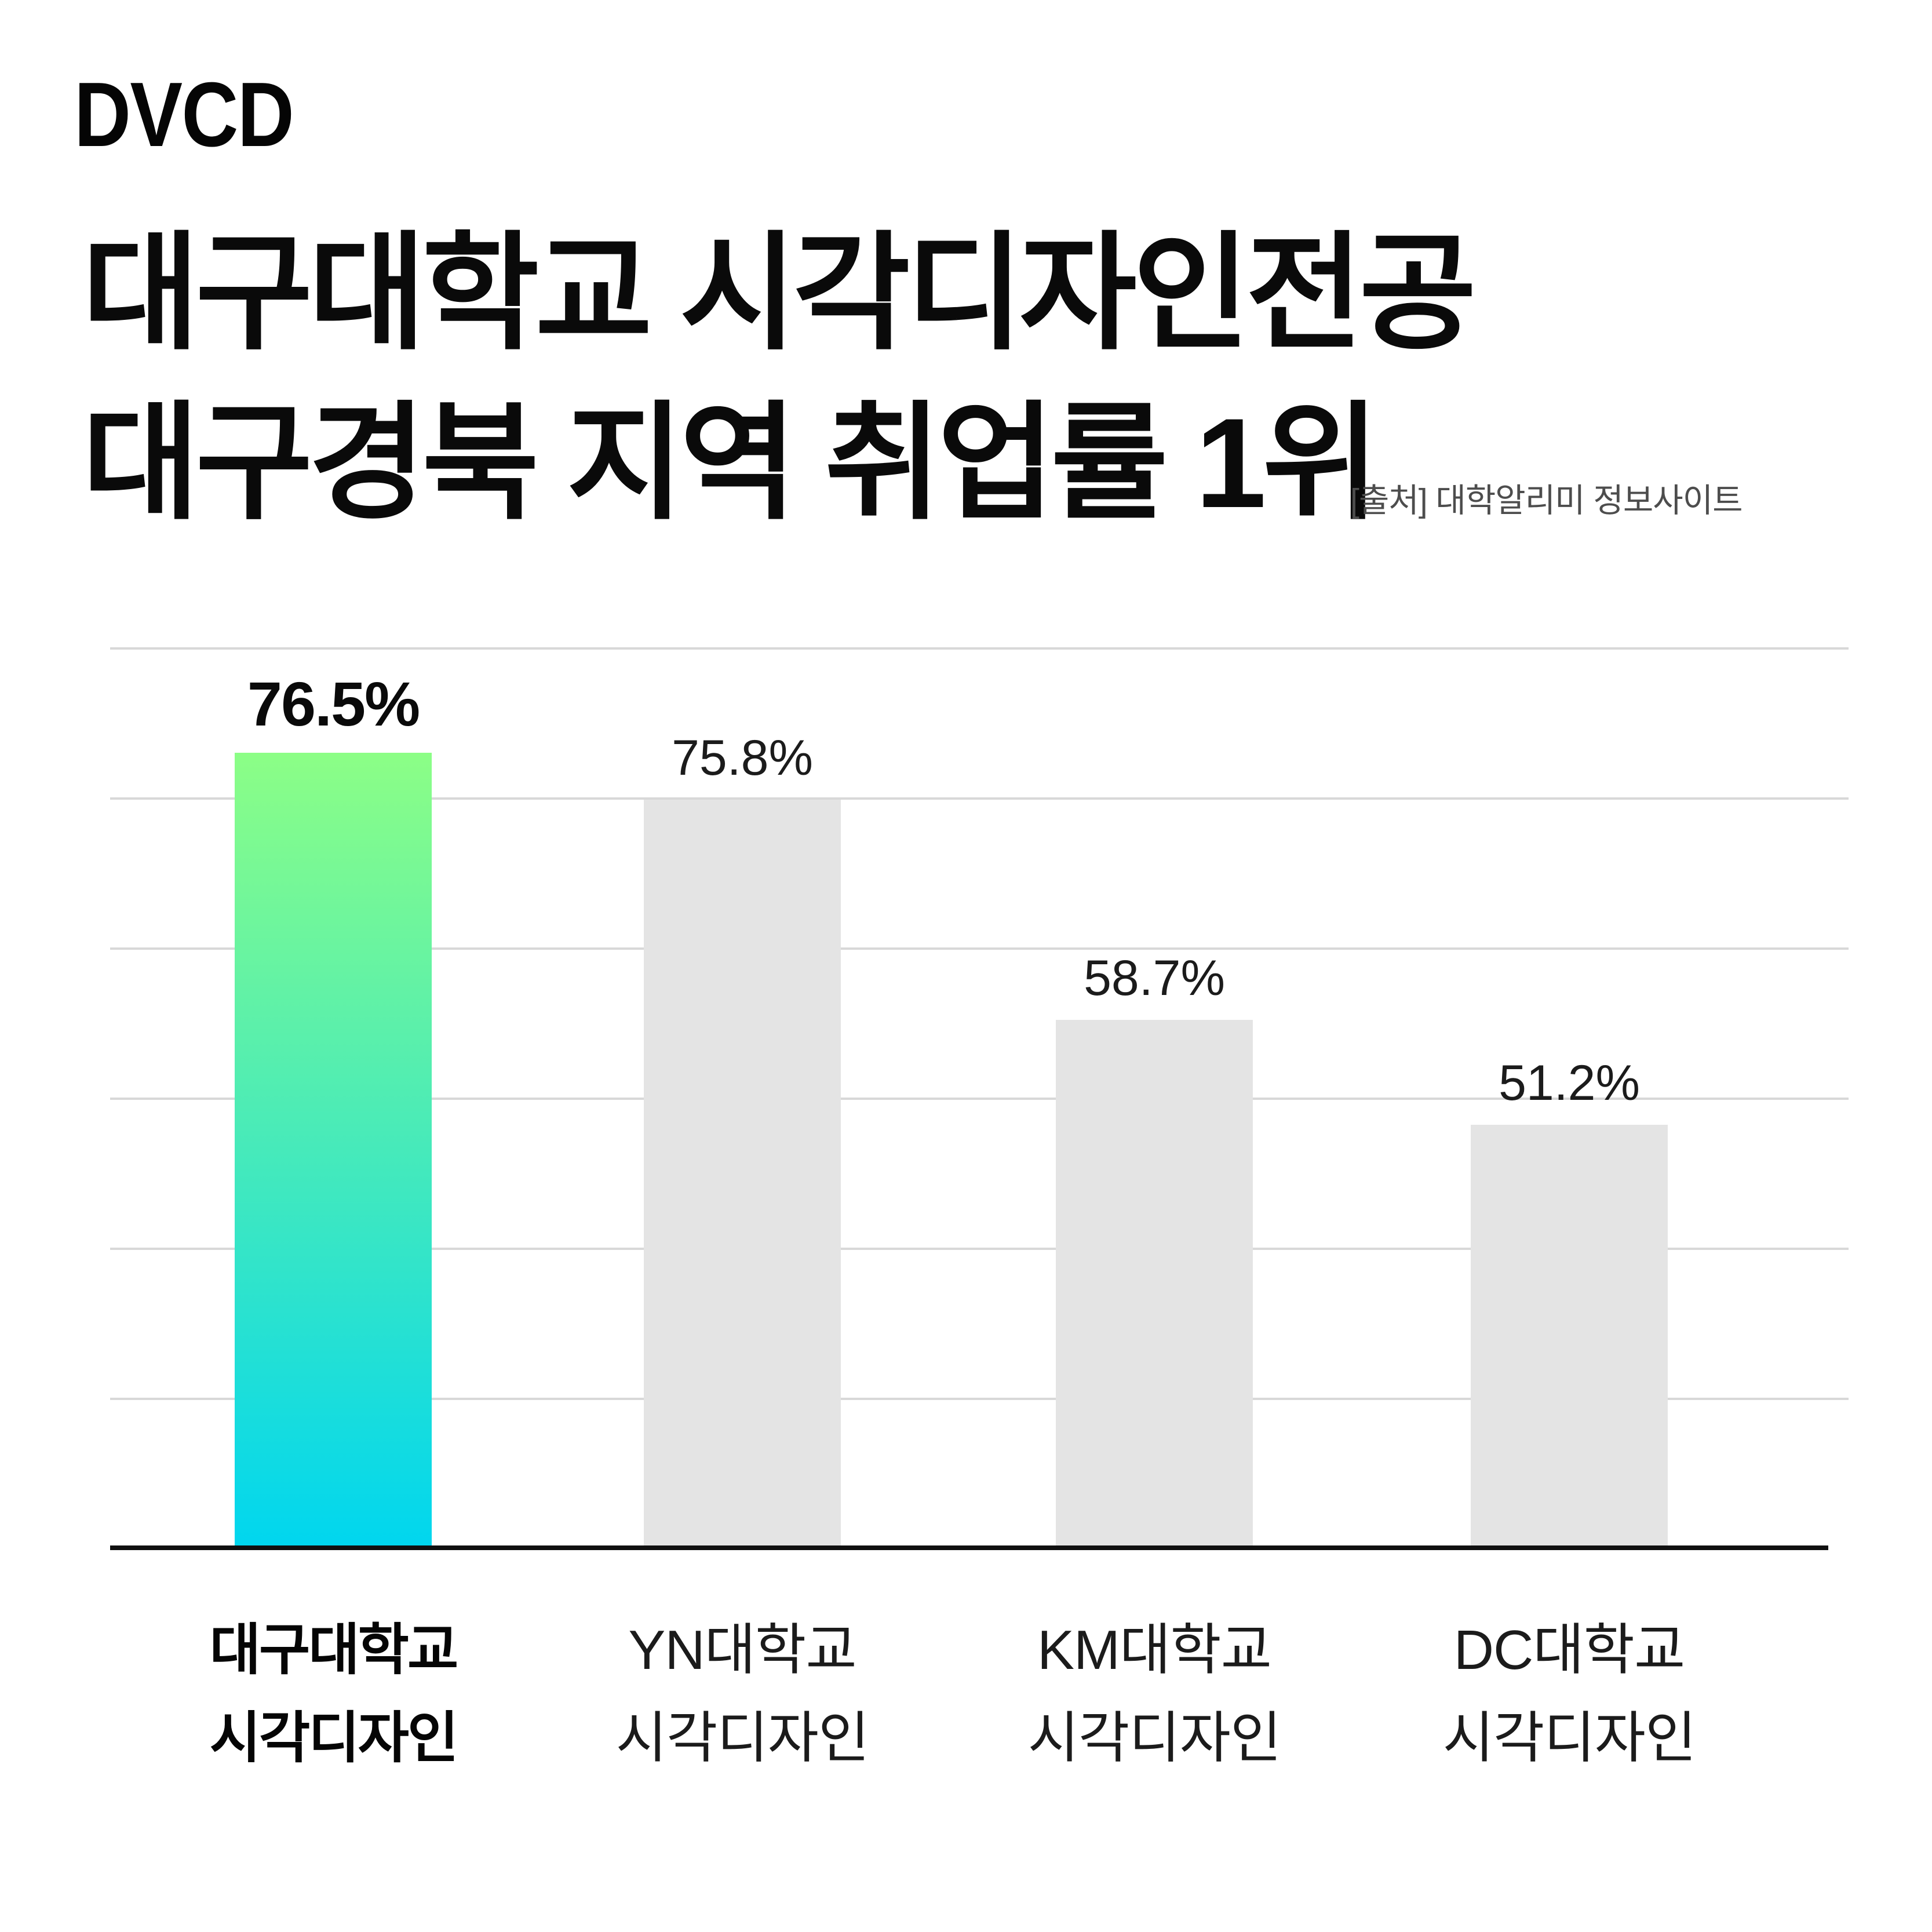 Image resolution: width=1932 pixels, height=1932 pixels. I want to click on category-label-line: 대구대학교, so click(334, 1650).